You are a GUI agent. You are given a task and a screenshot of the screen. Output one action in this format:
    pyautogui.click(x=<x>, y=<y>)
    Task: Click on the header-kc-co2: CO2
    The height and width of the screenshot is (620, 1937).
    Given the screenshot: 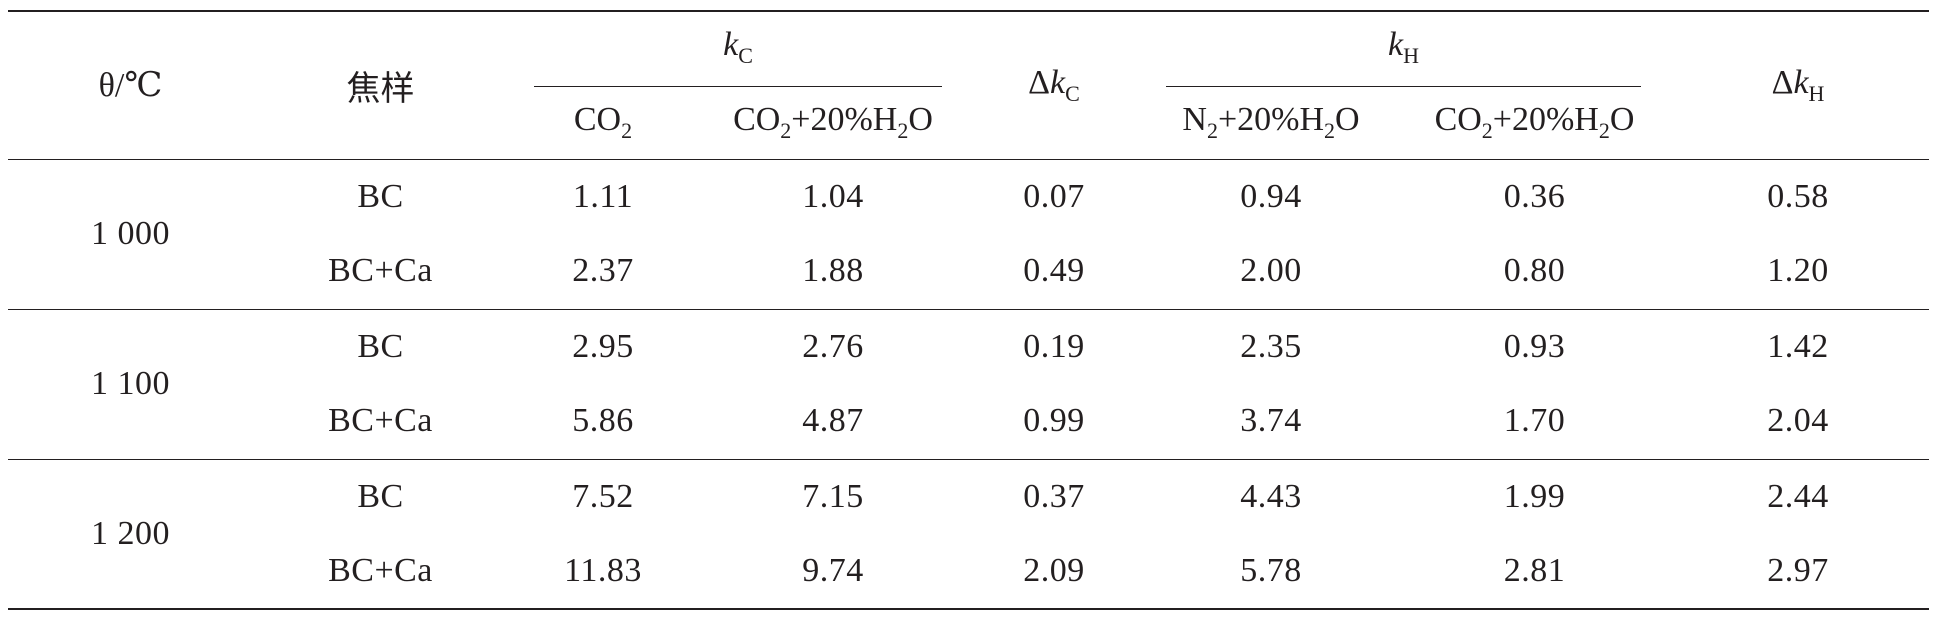 What is the action you would take?
    pyautogui.click(x=603, y=123)
    